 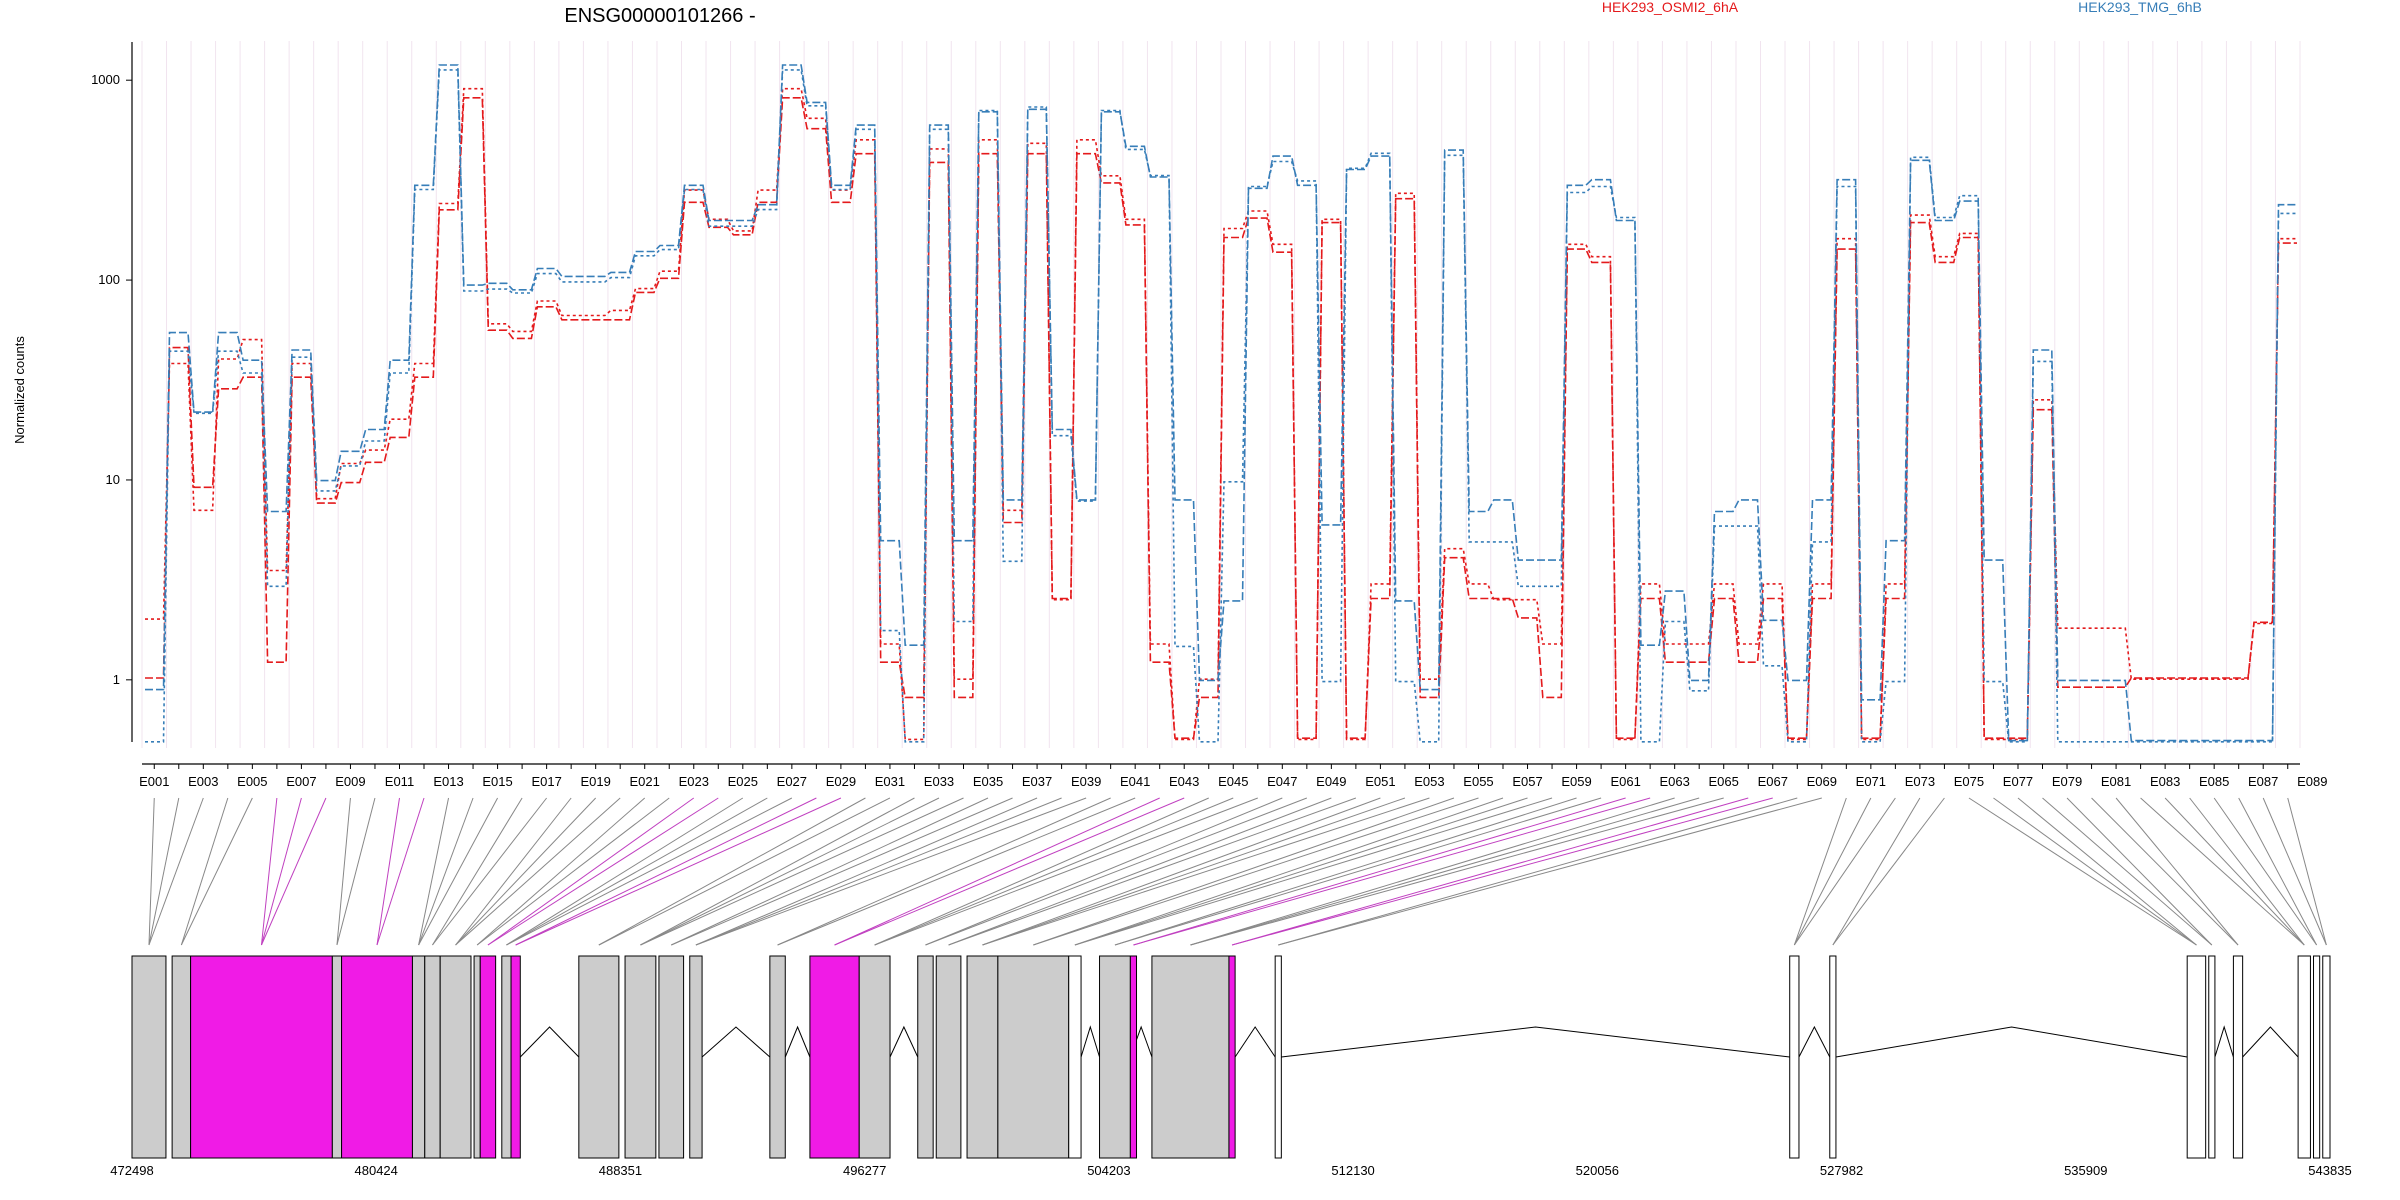 What do you see at coordinates (19, 390) in the screenshot?
I see `y-axis-label: Normalized counts` at bounding box center [19, 390].